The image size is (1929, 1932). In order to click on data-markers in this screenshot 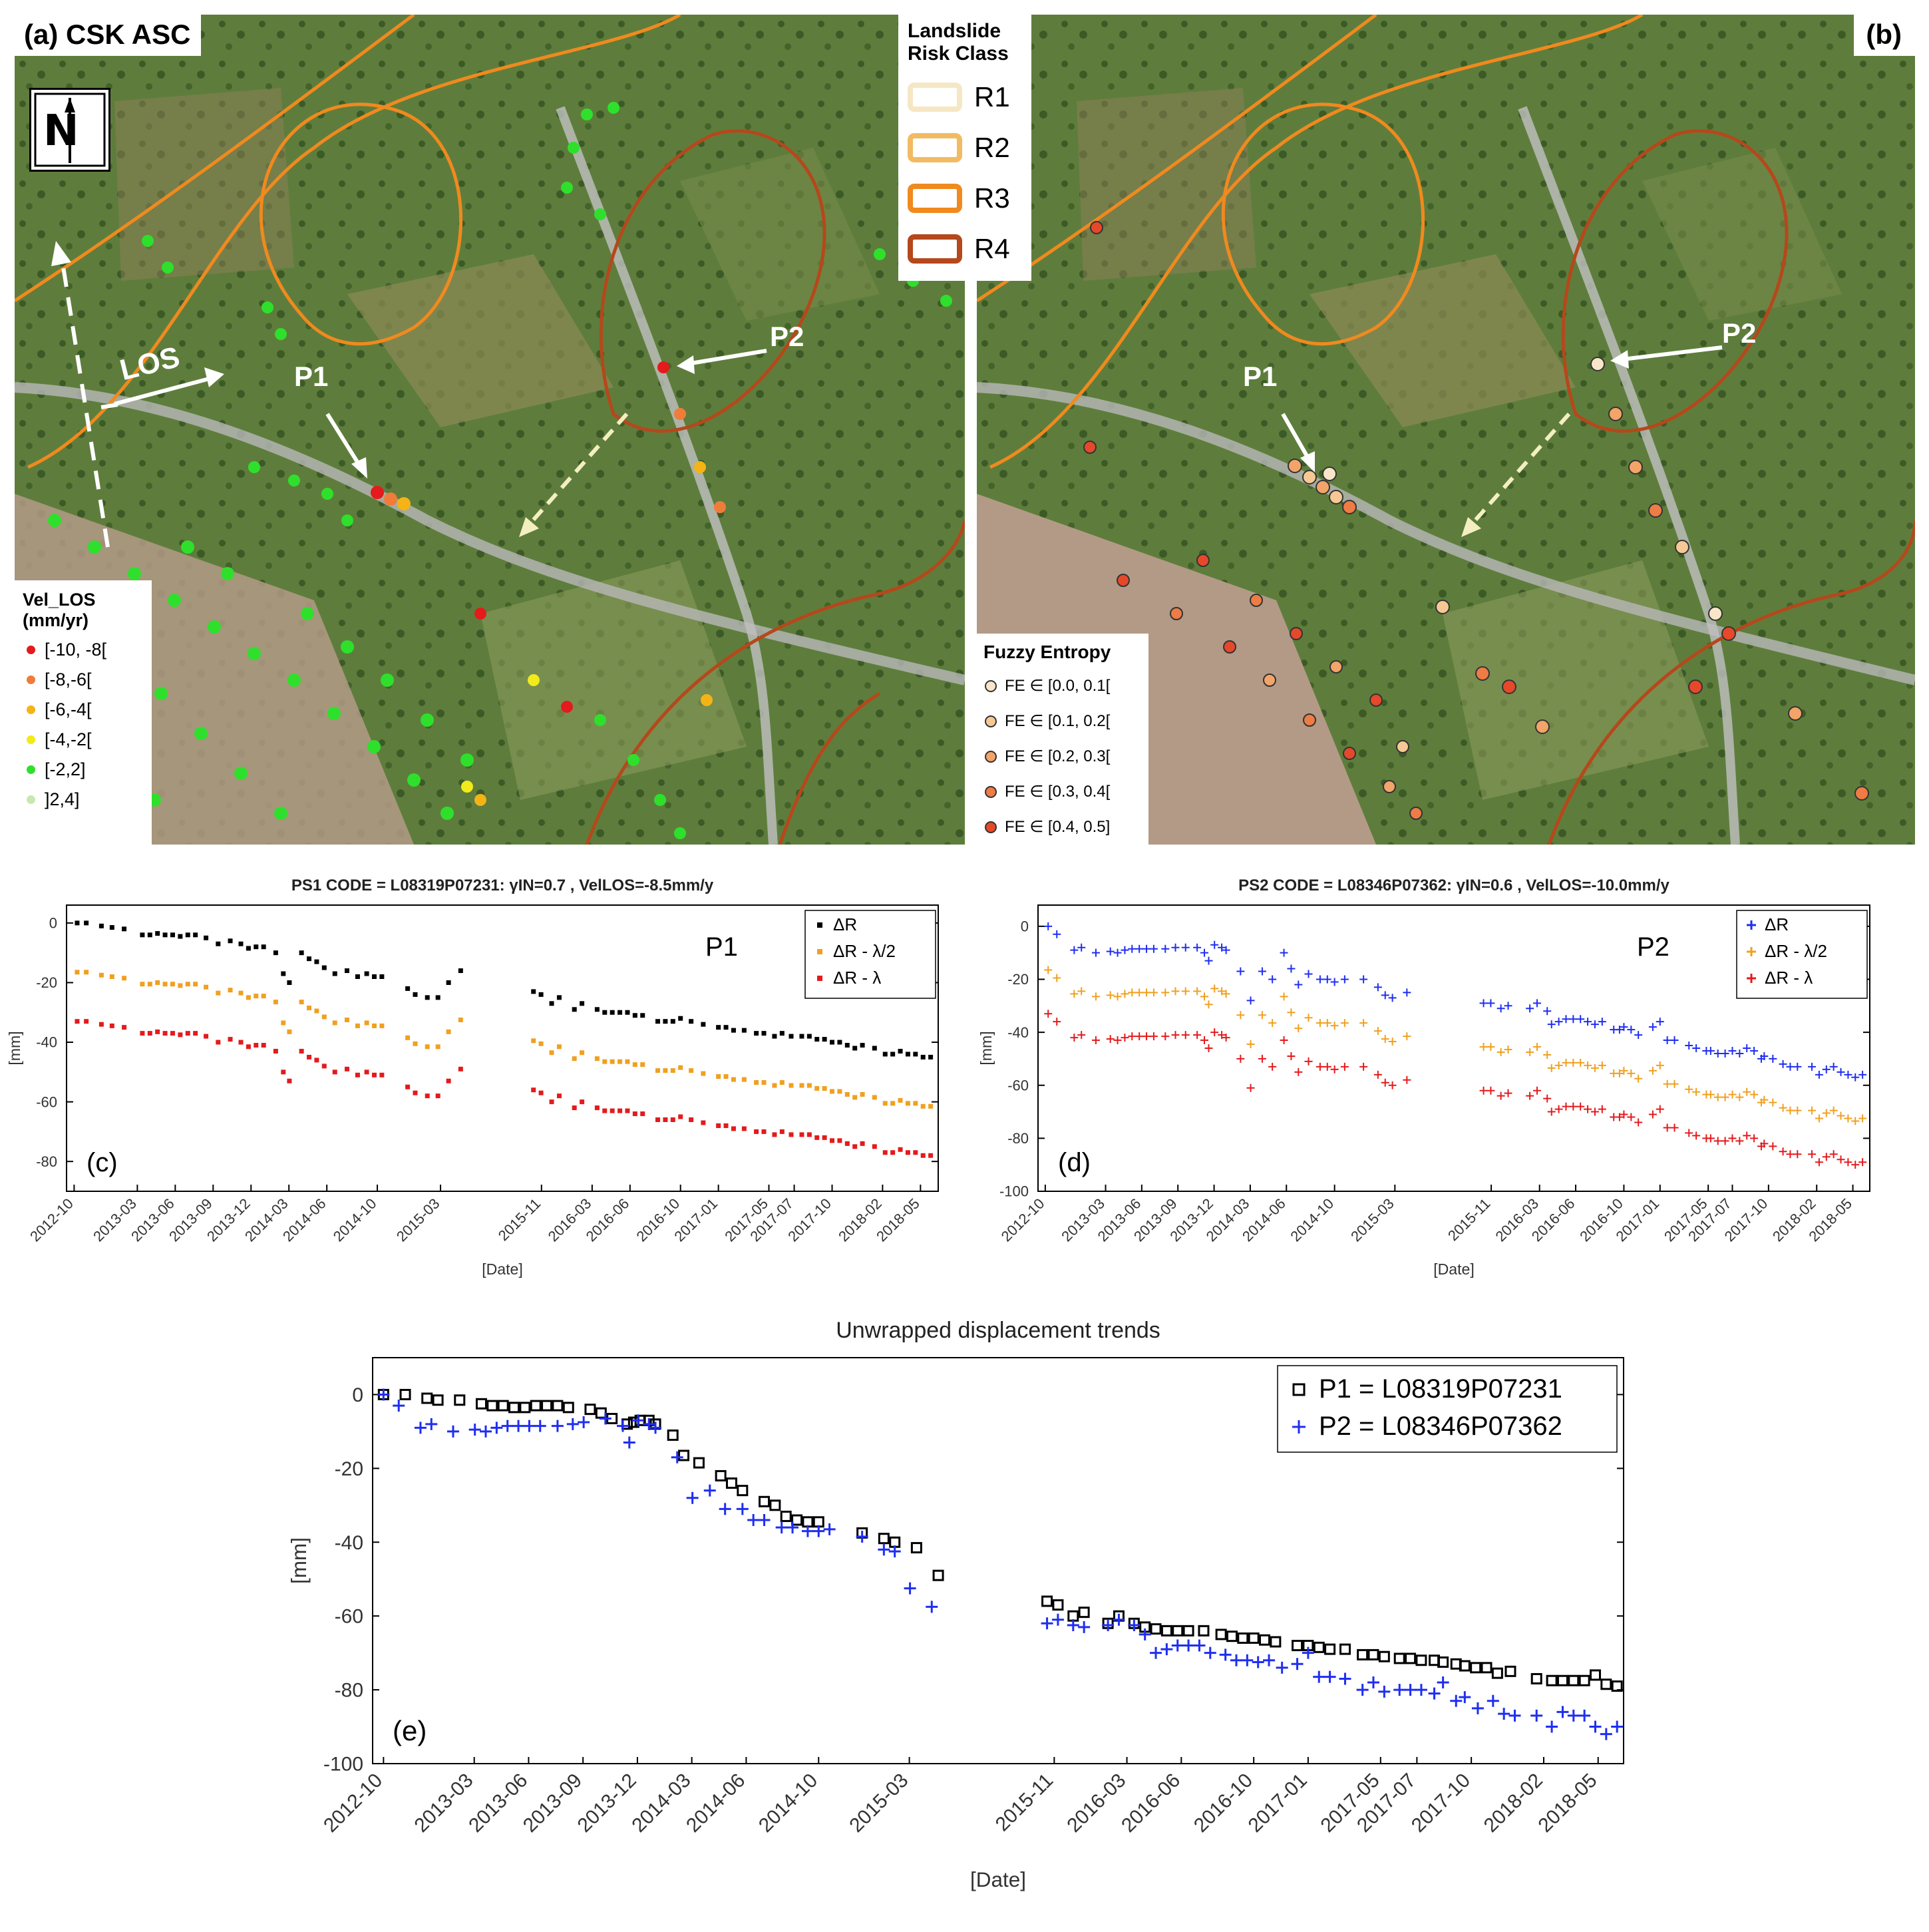, I will do `click(1001, 1564)`.